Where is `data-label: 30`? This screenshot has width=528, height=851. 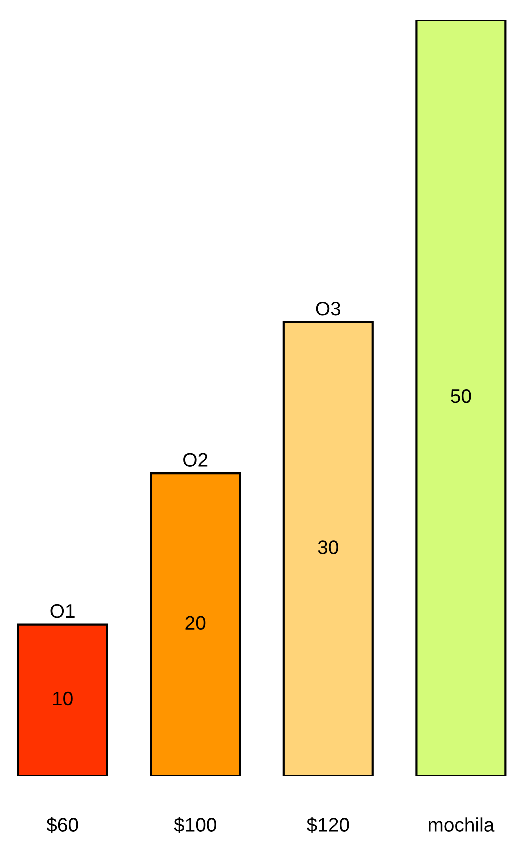
data-label: 30 is located at coordinates (328, 547).